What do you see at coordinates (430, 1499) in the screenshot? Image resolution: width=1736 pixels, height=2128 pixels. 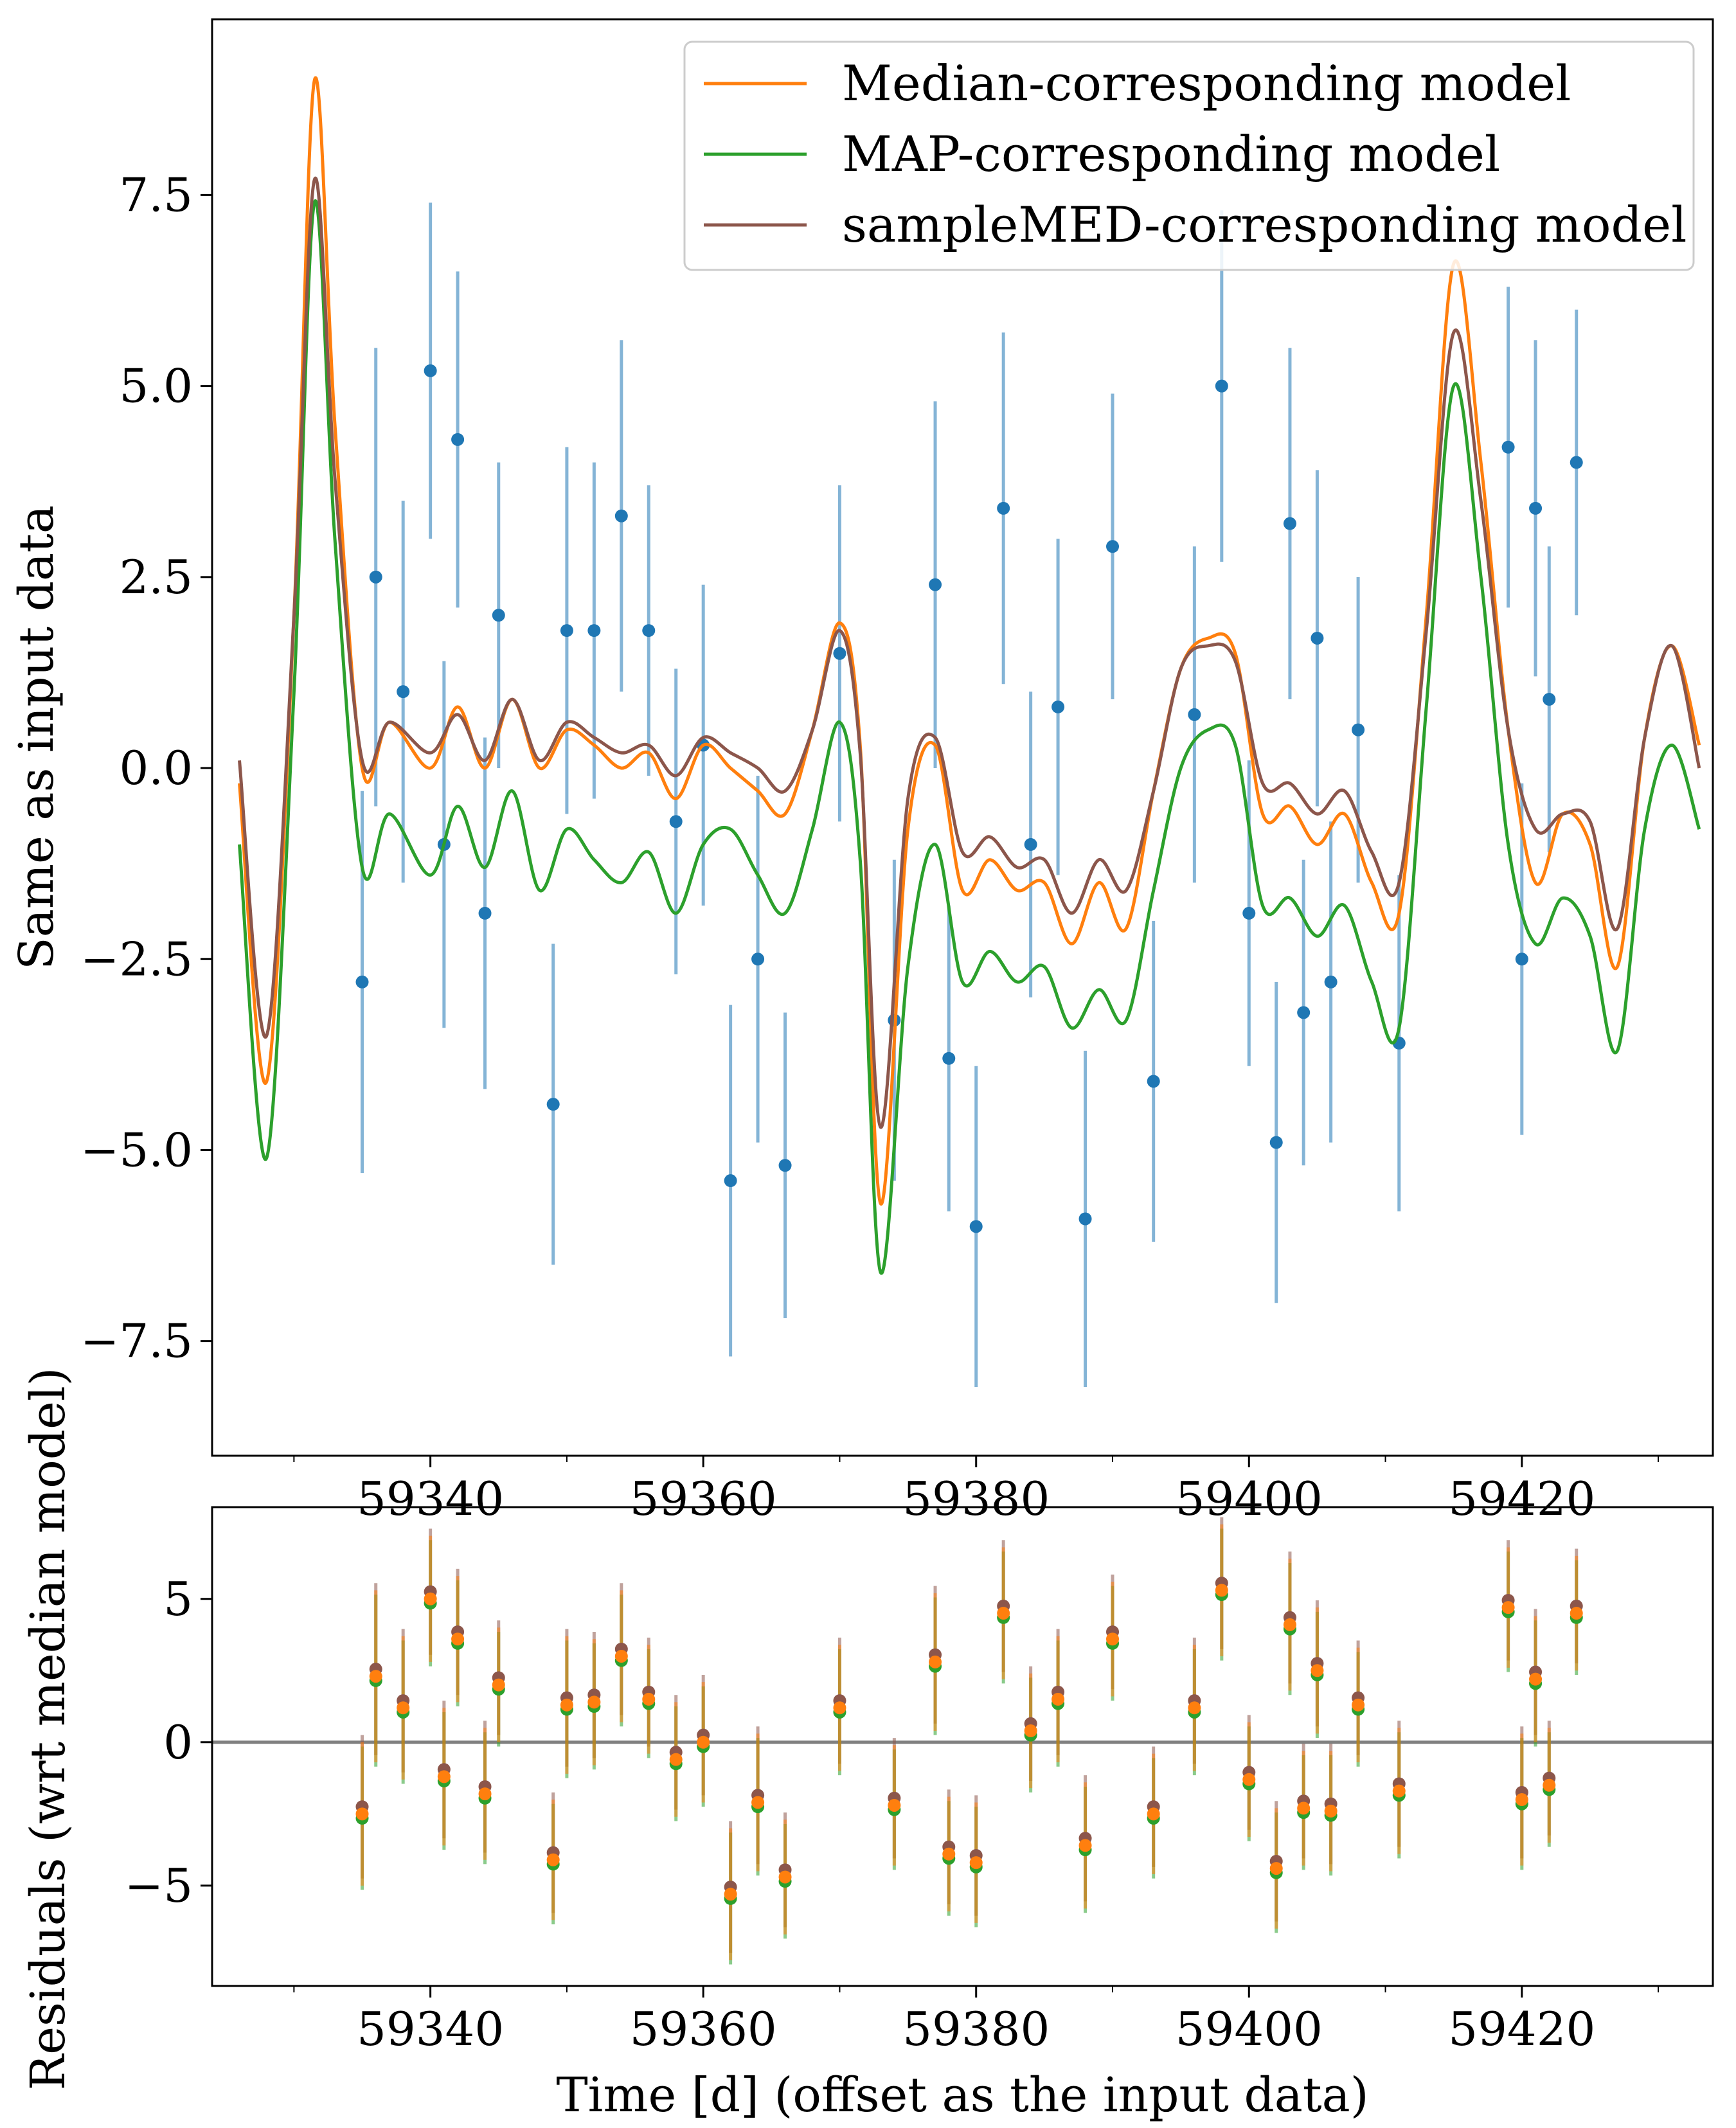 I see `top-x-tick-label: 59340` at bounding box center [430, 1499].